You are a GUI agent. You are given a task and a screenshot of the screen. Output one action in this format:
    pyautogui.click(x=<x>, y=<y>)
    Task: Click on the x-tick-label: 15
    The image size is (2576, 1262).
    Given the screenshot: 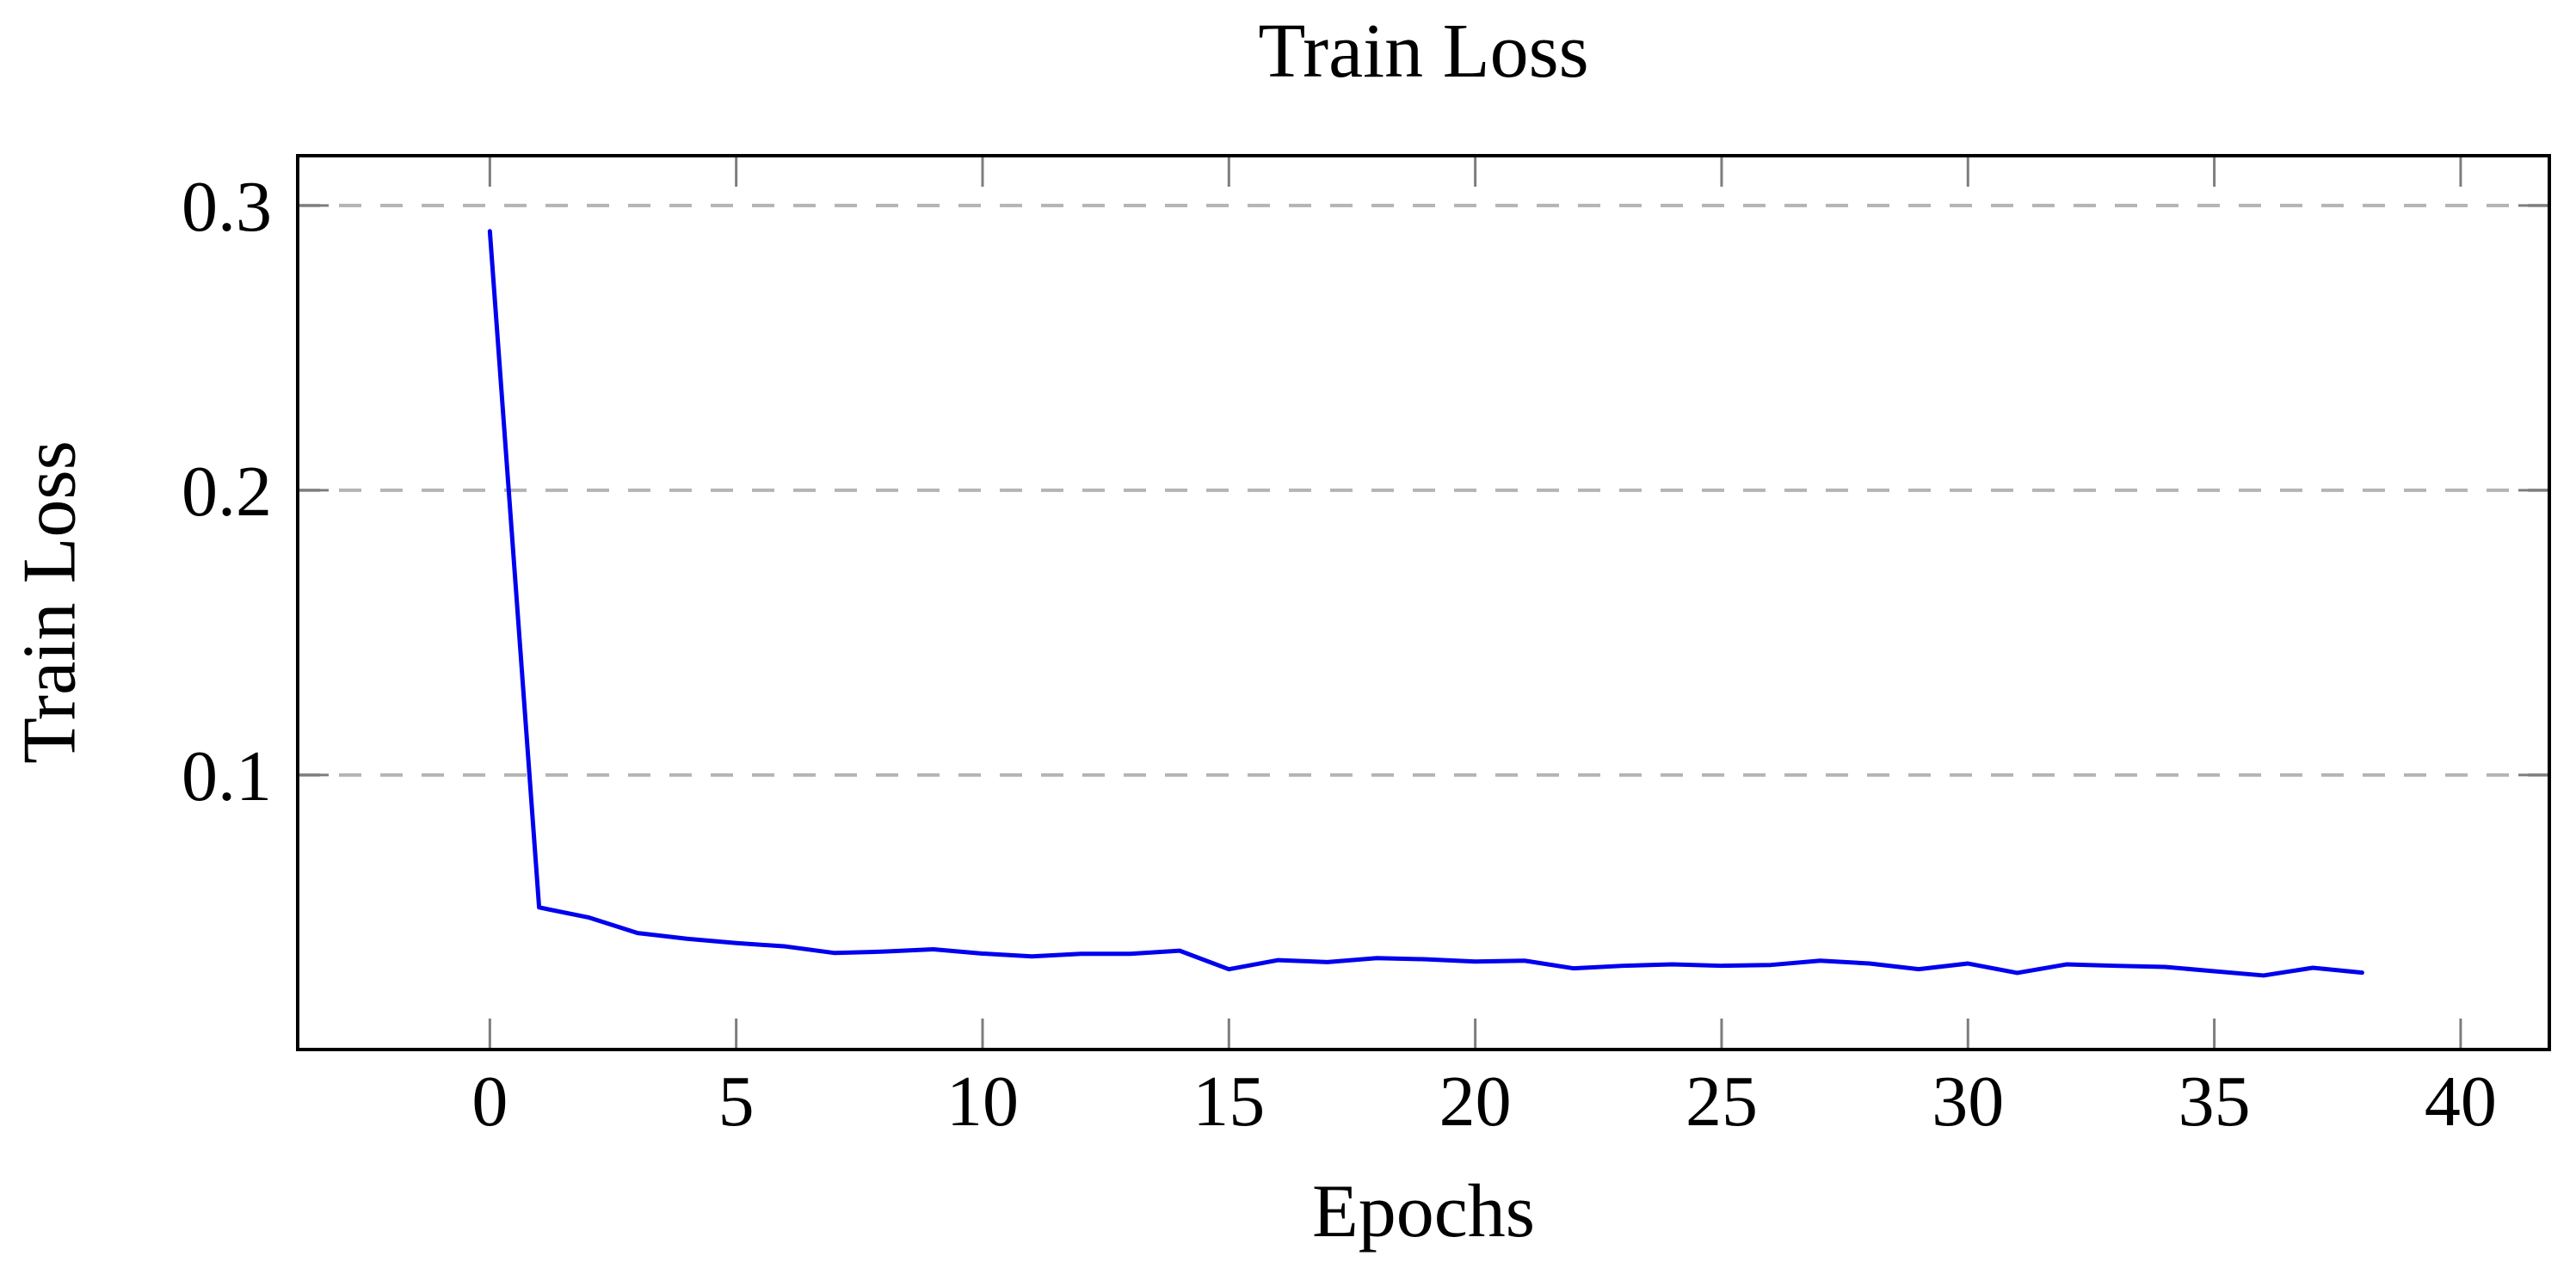 What is the action you would take?
    pyautogui.click(x=1228, y=1102)
    